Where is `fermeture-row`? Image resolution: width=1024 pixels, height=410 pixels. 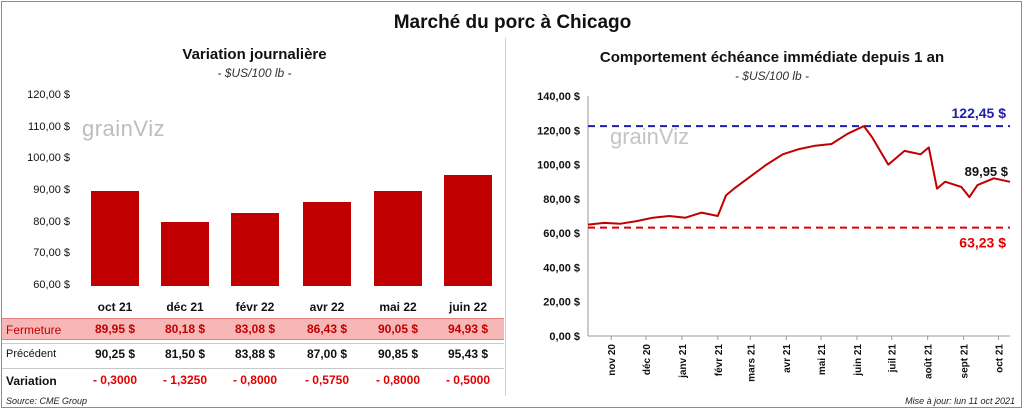
fermeture-row is located at coordinates (253, 329).